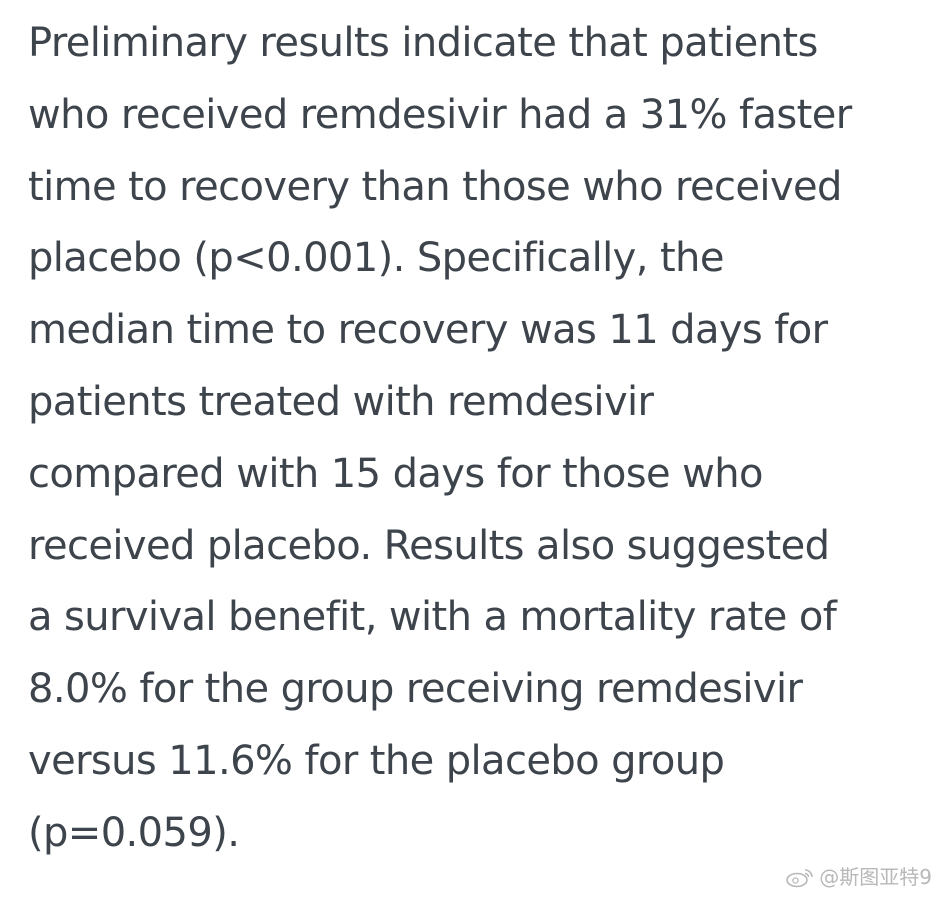 The image size is (940, 898). What do you see at coordinates (875, 877) in the screenshot?
I see `watermark-text: @斯图亚特9` at bounding box center [875, 877].